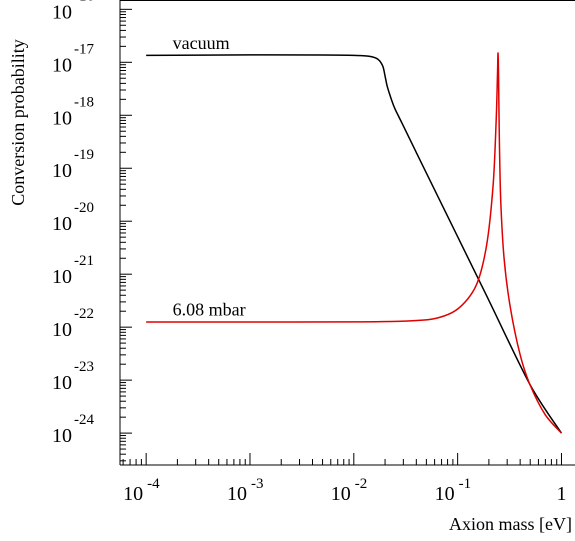 The height and width of the screenshot is (541, 575). I want to click on y-tick-label: 10-22, so click(73, 323).